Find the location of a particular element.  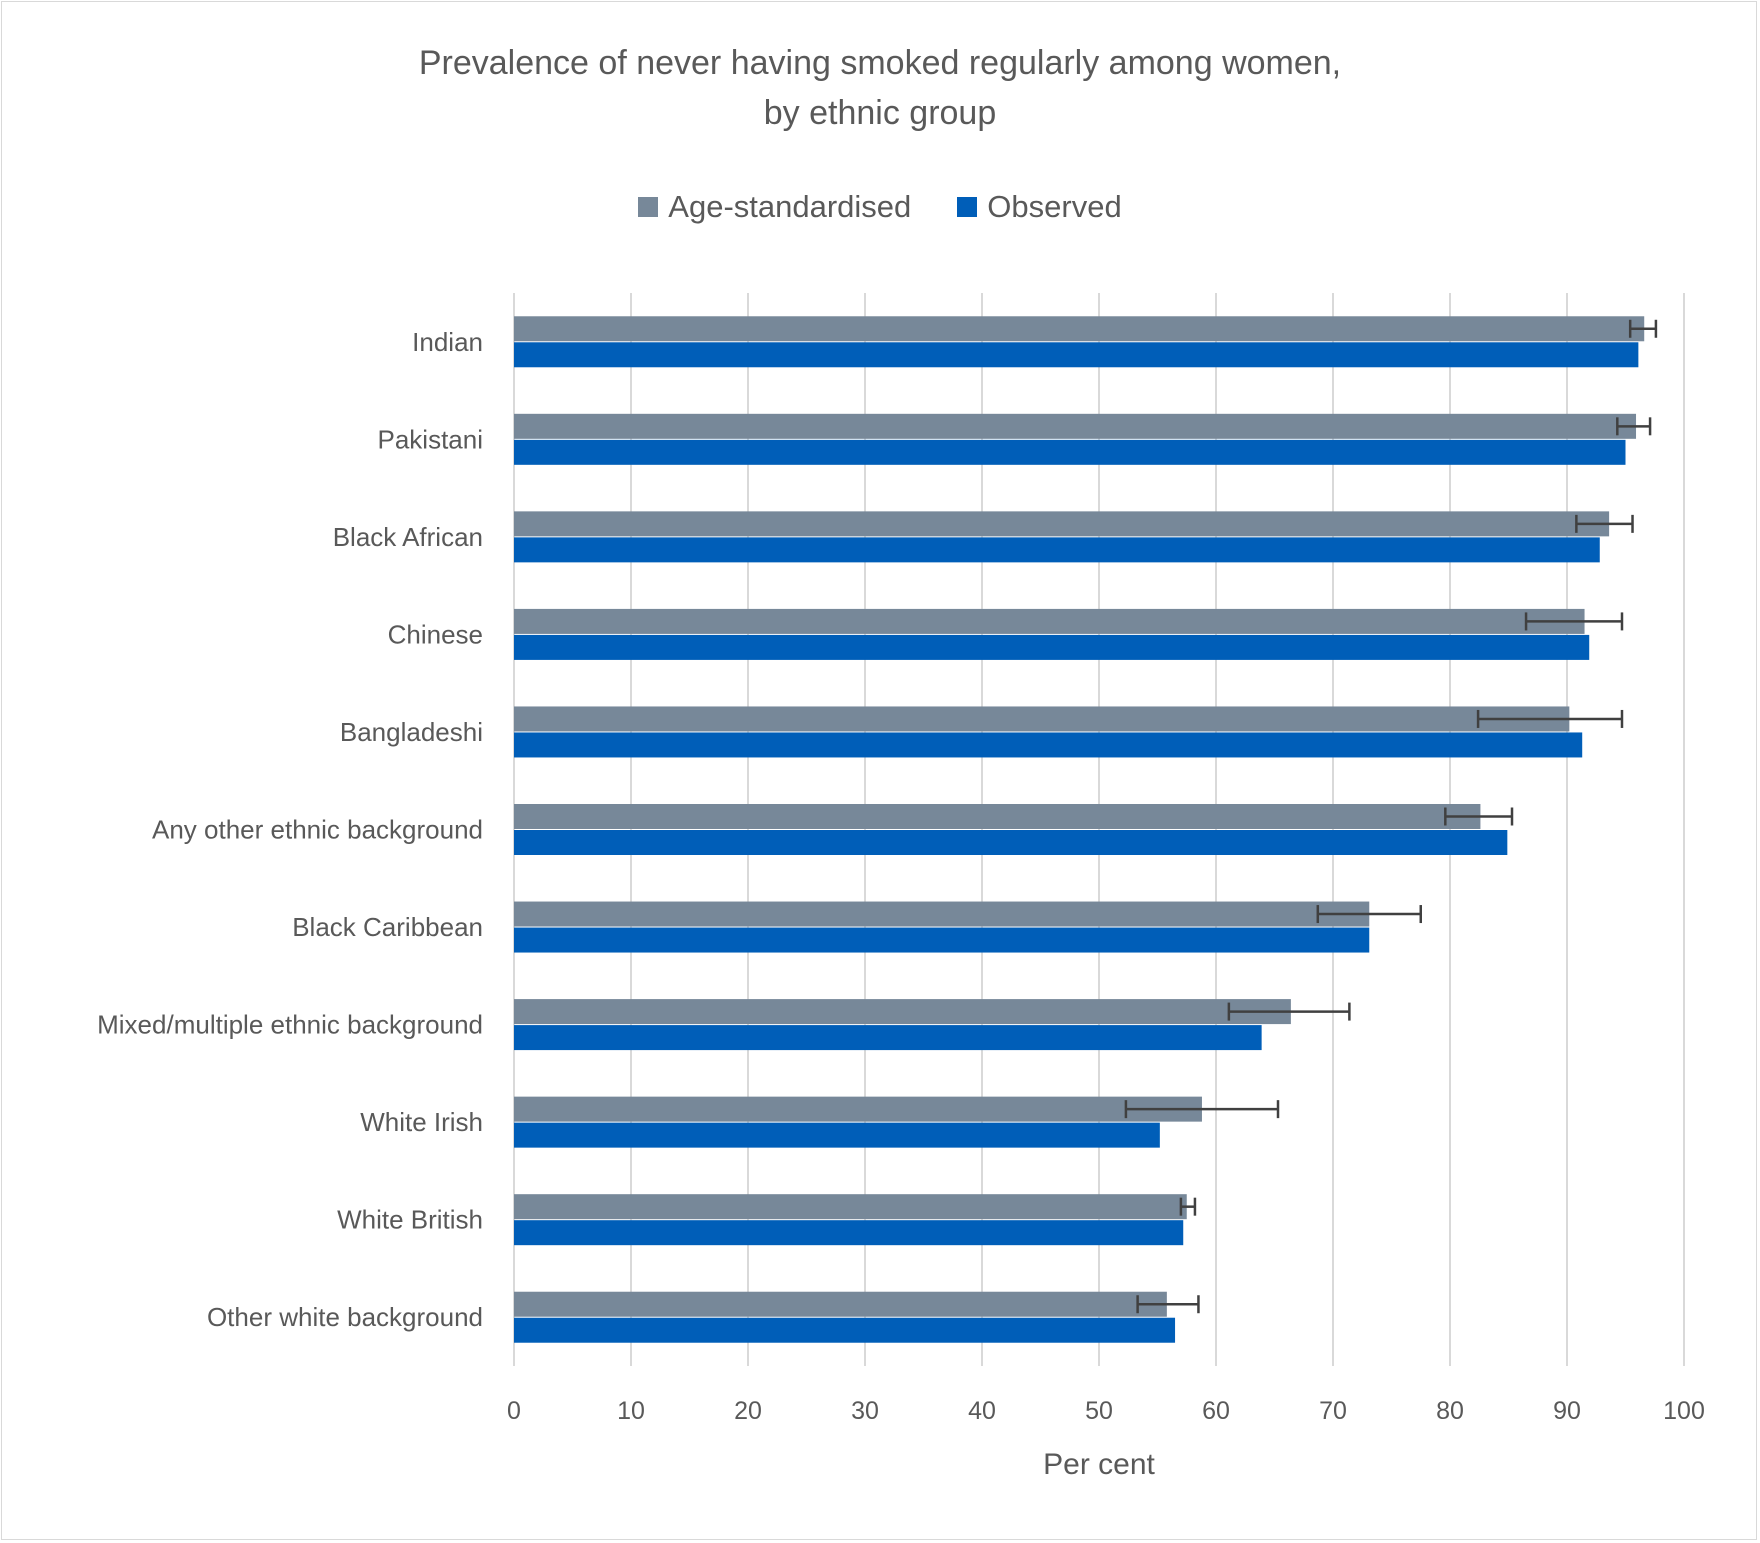

legend-label-observed: Observed is located at coordinates (1054, 206).